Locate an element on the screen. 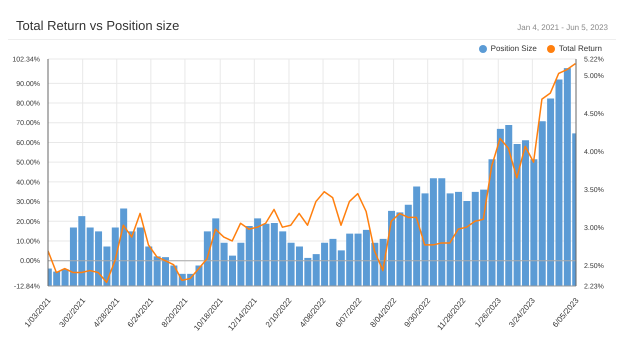 This screenshot has height=346, width=624. legend-label: Total Return is located at coordinates (580, 48).